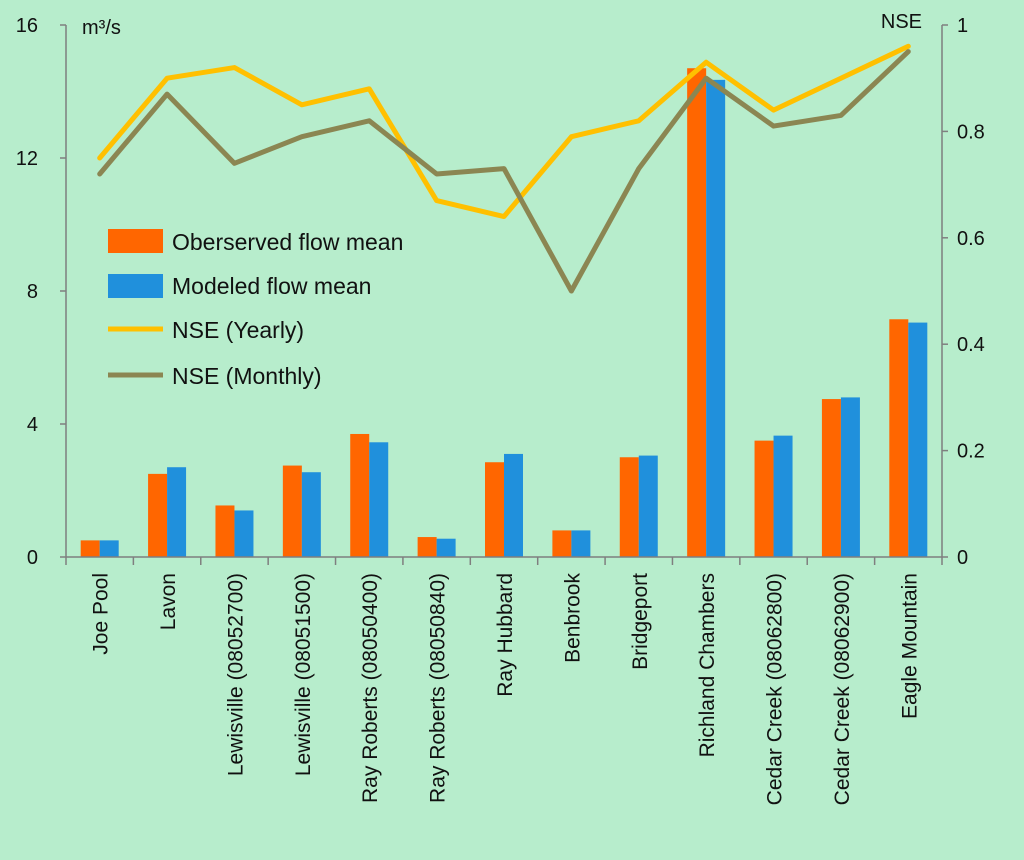 The width and height of the screenshot is (1024, 860). I want to click on left-axis-unit-label: m³/s, so click(101, 28).